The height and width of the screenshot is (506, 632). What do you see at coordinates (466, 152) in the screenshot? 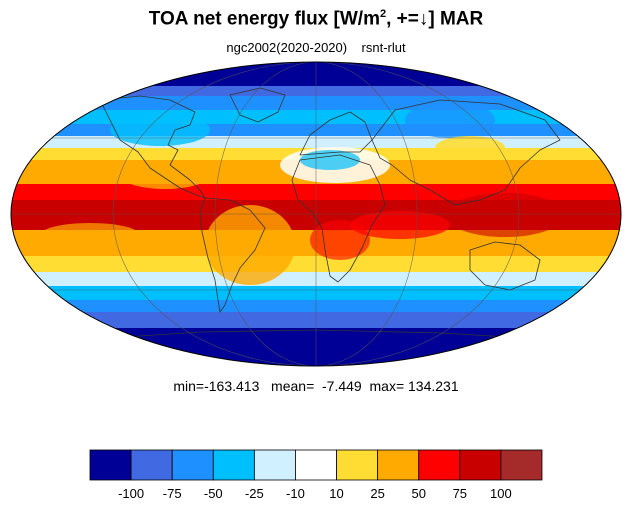
I see `asia-coast` at bounding box center [466, 152].